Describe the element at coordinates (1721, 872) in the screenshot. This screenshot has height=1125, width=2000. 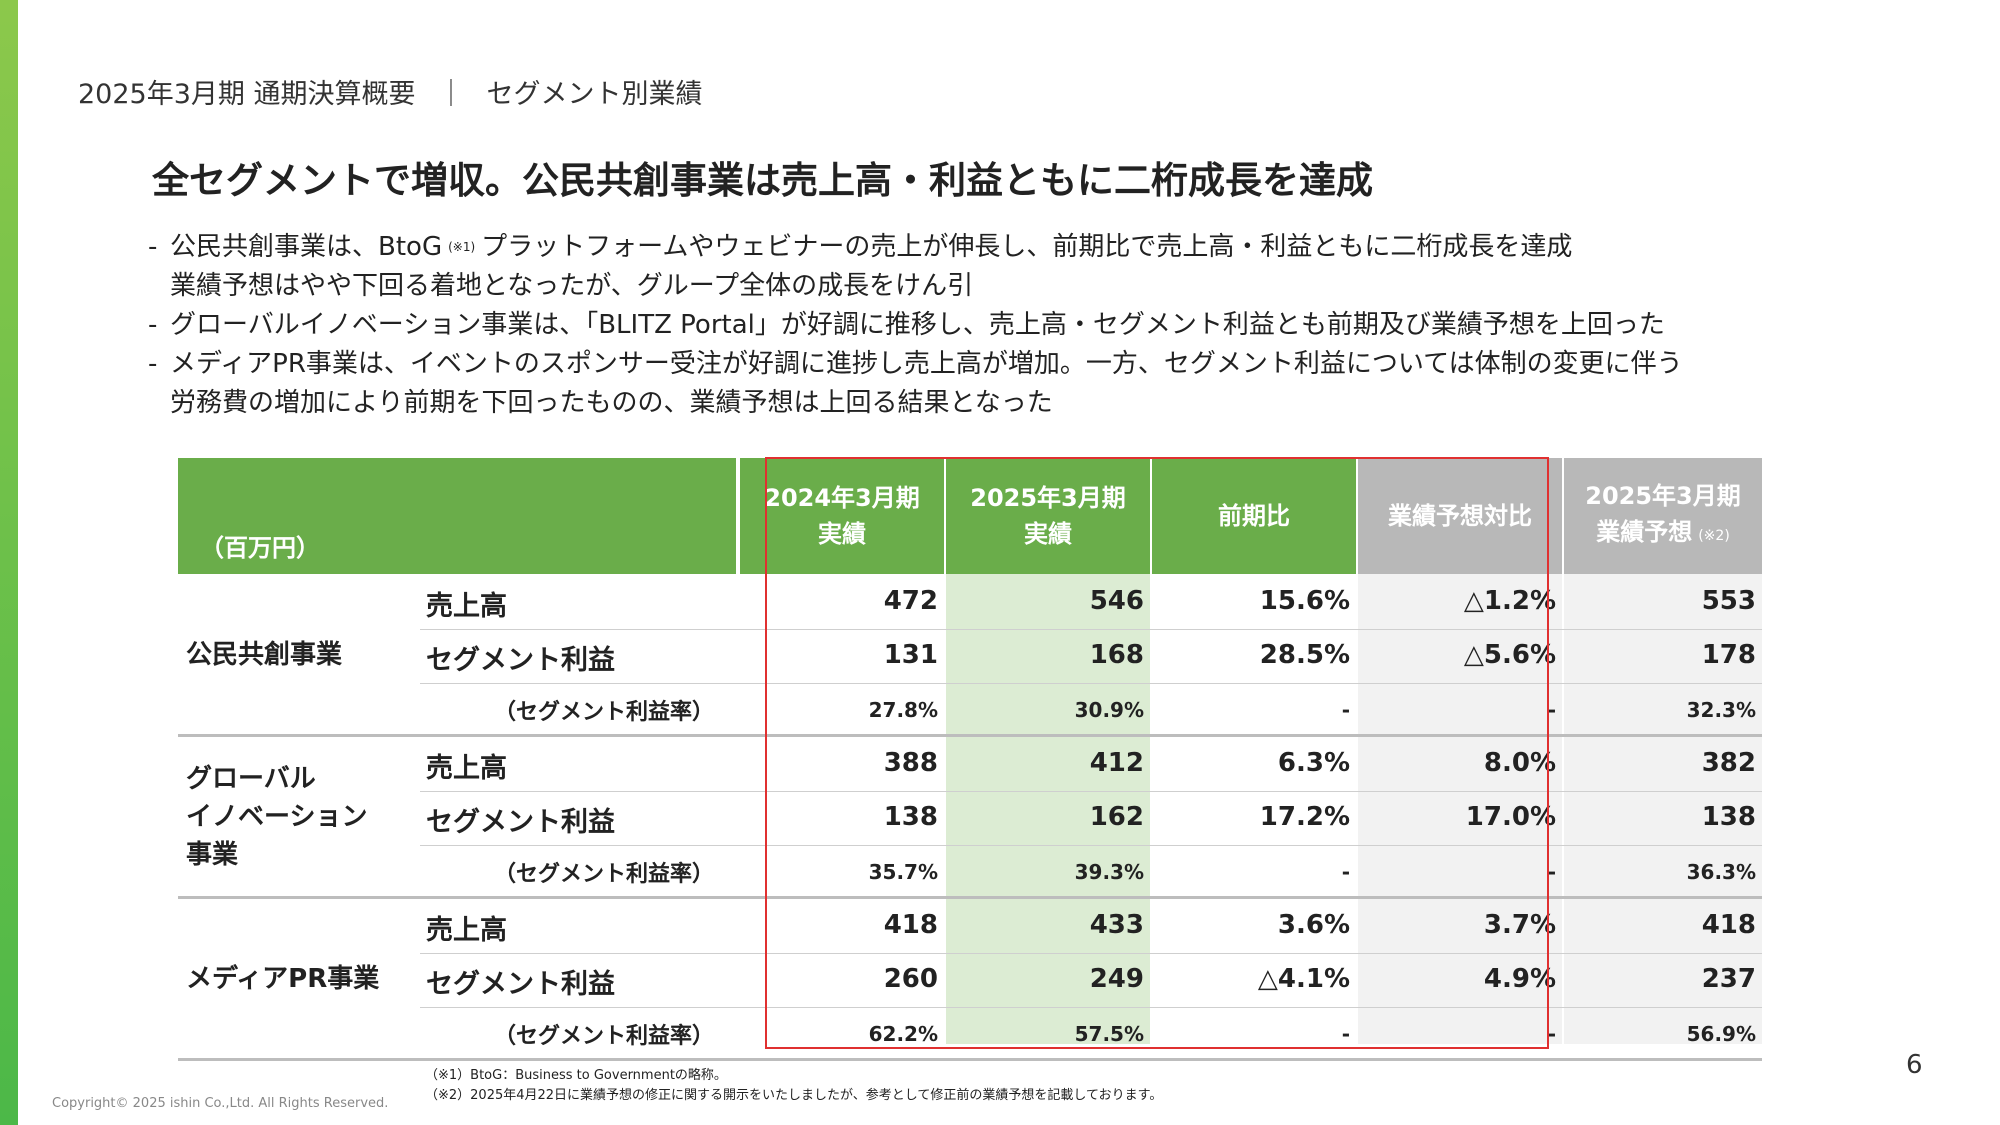
I see `cell-fc: 36.3%` at that location.